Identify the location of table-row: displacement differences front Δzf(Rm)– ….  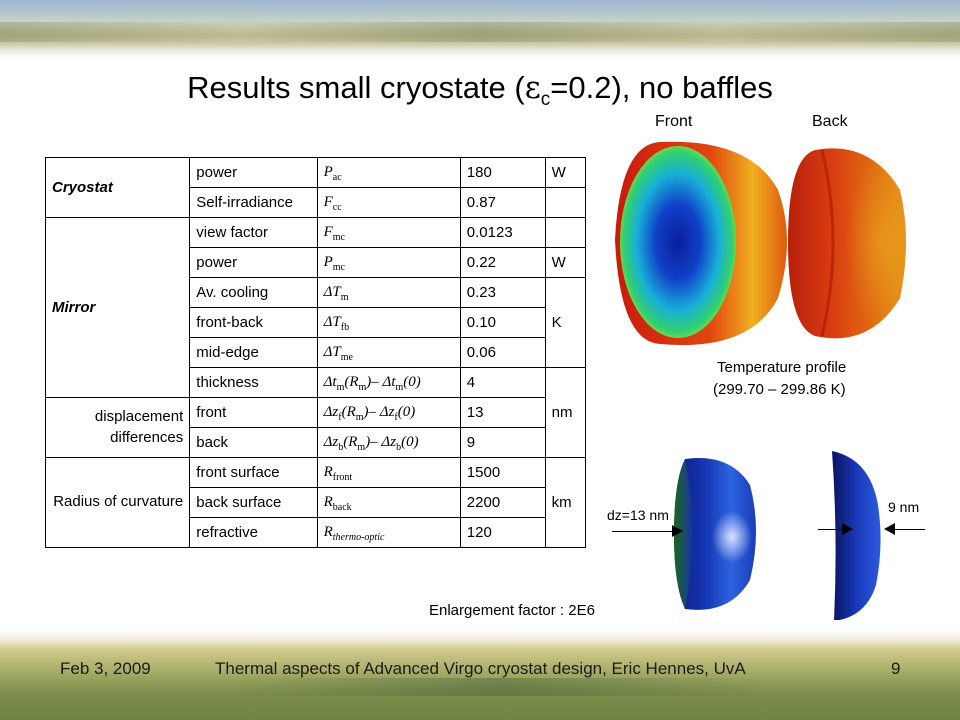
(315, 427).